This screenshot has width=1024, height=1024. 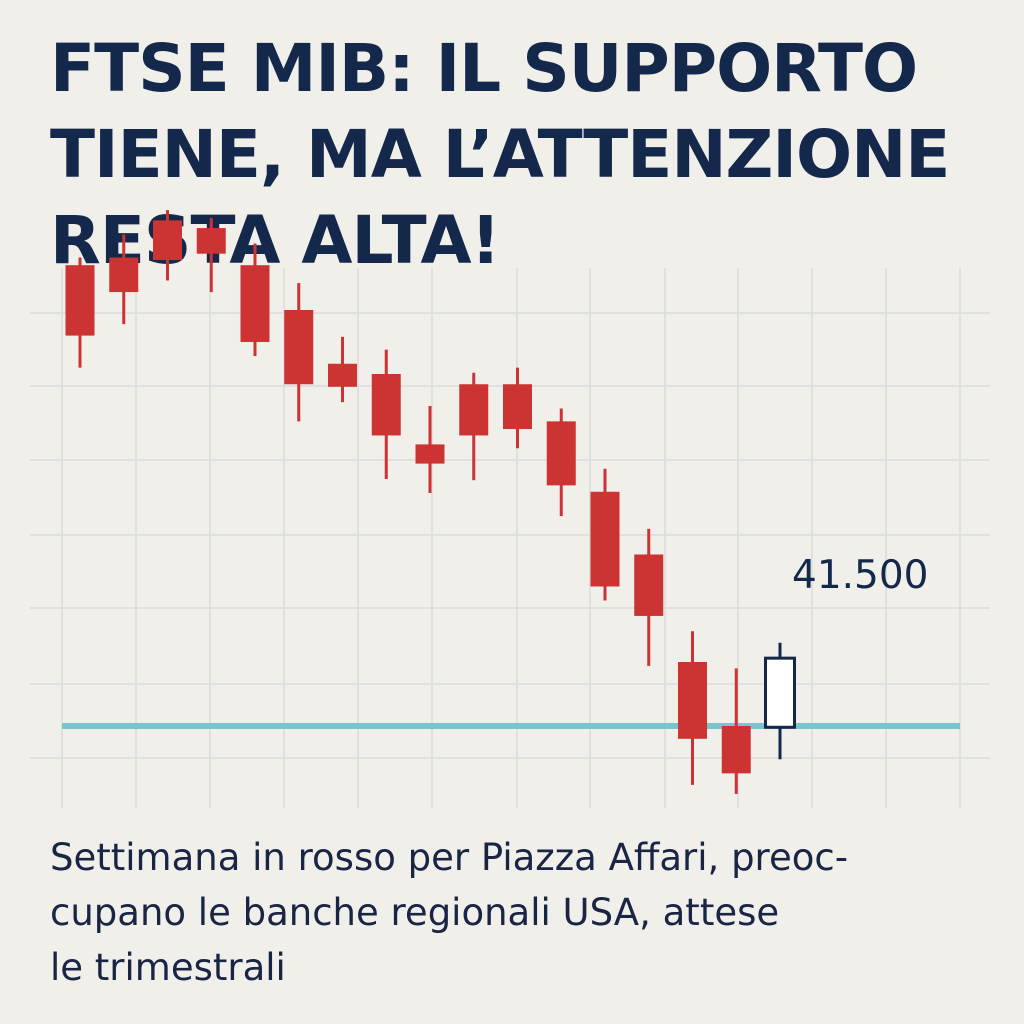 What do you see at coordinates (500, 154) in the screenshot?
I see `headline-line-2: TIENE, MA L’ATTENZIONE` at bounding box center [500, 154].